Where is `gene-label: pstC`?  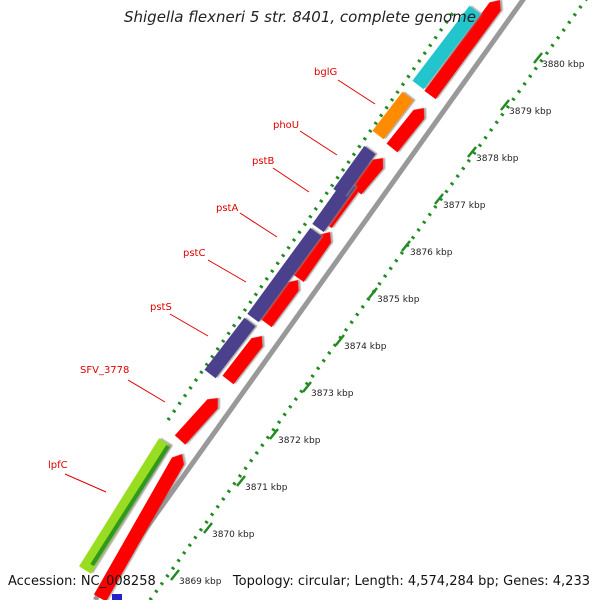 gene-label: pstC is located at coordinates (194, 253).